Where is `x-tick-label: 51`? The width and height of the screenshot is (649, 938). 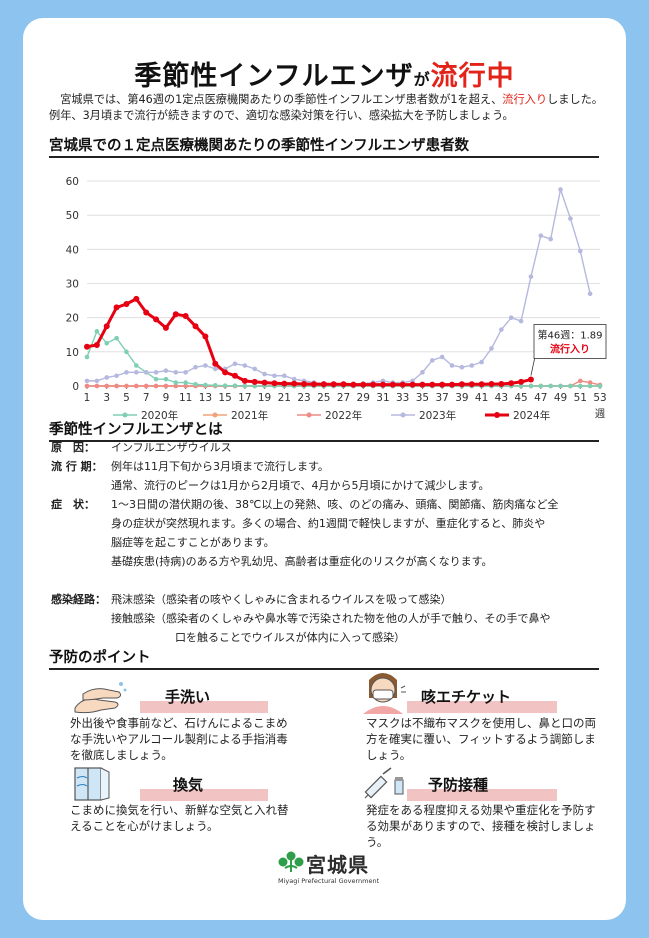 x-tick-label: 51 is located at coordinates (580, 398).